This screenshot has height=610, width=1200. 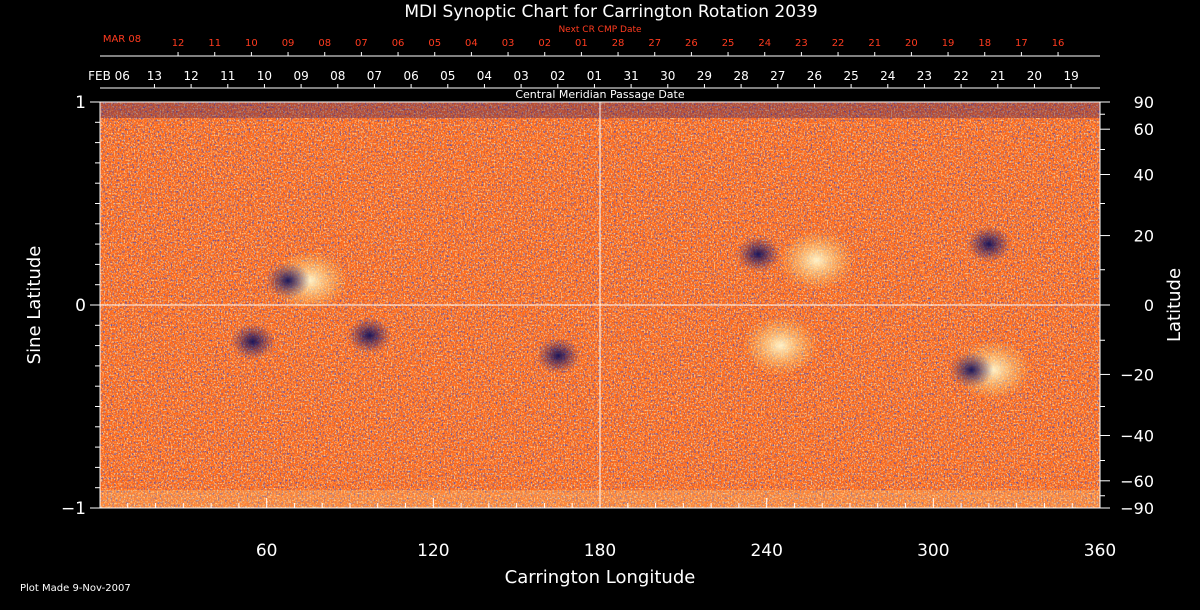 I want to click on x-tick-label: 180, so click(x=600, y=551).